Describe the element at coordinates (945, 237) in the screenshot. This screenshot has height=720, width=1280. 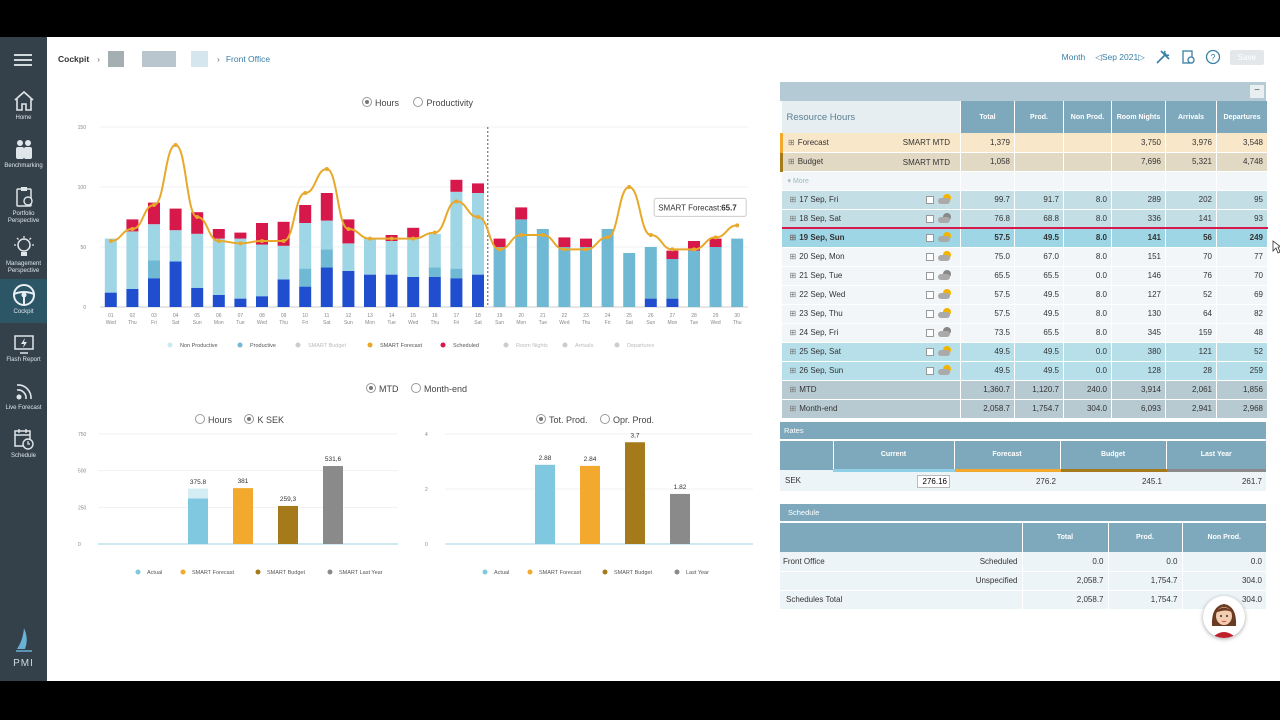
I see `weather-icon` at that location.